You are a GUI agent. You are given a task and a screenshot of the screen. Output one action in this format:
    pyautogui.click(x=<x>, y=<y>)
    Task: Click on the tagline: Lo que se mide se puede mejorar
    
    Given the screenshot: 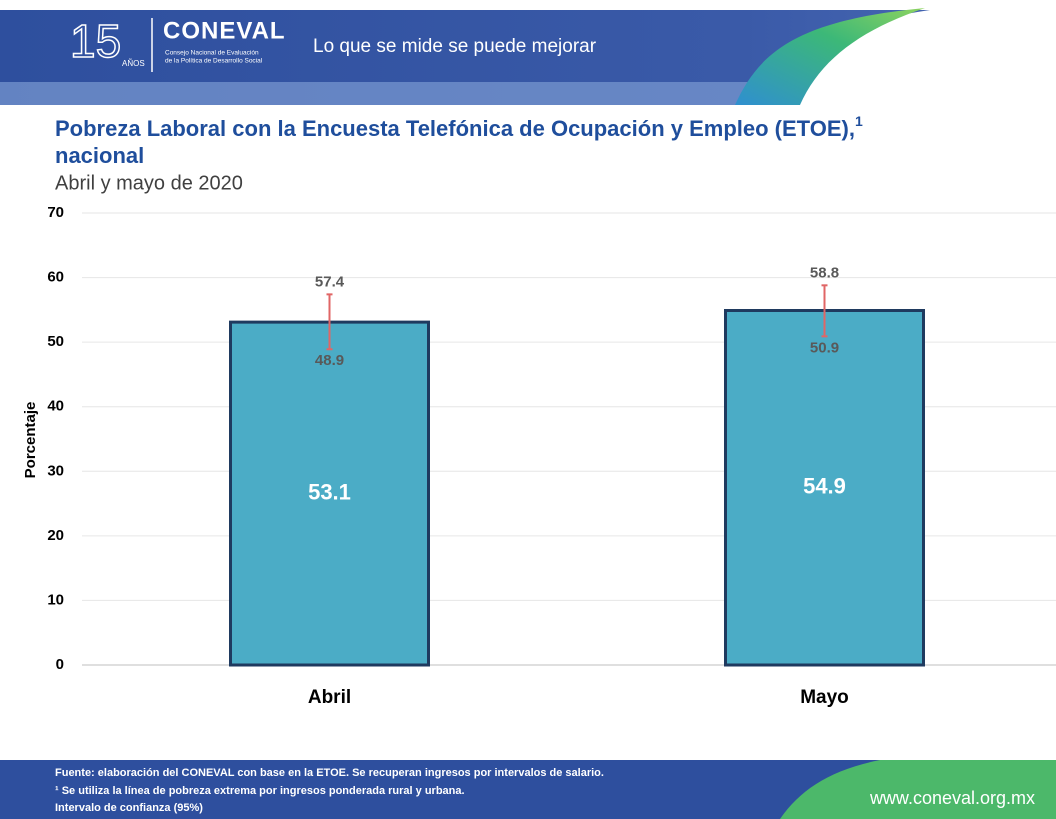 What is the action you would take?
    pyautogui.click(x=455, y=46)
    